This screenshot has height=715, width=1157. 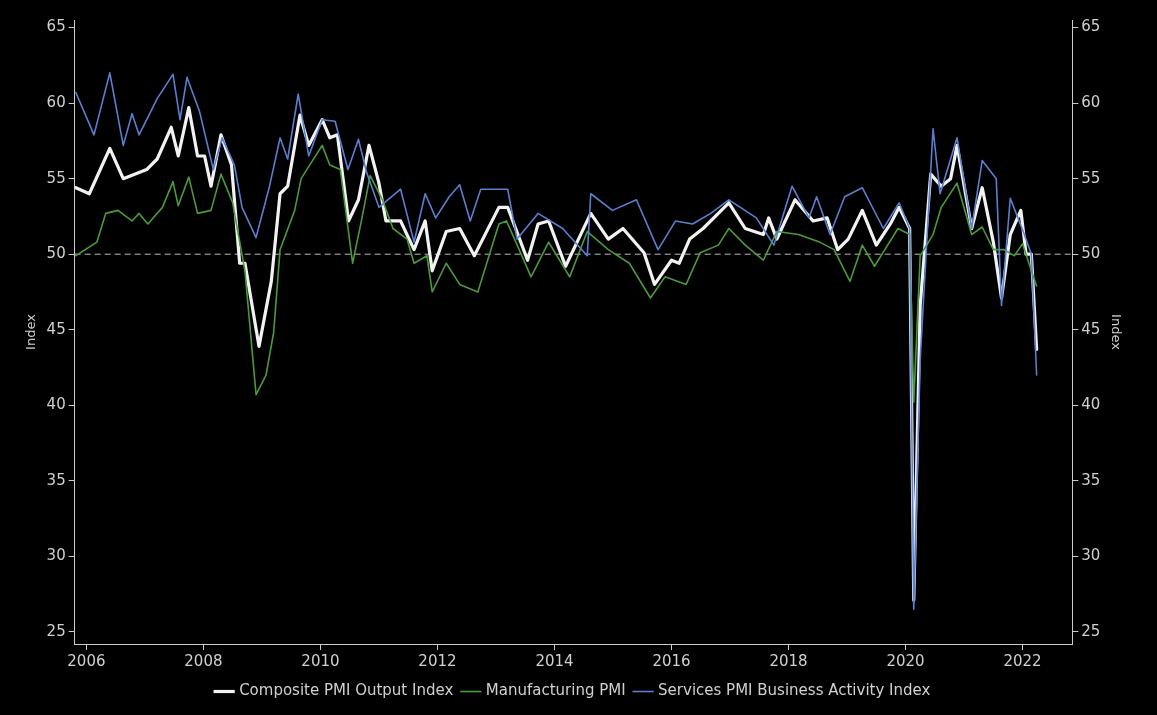 What do you see at coordinates (671, 660) in the screenshot?
I see `x-tick-label: 2016` at bounding box center [671, 660].